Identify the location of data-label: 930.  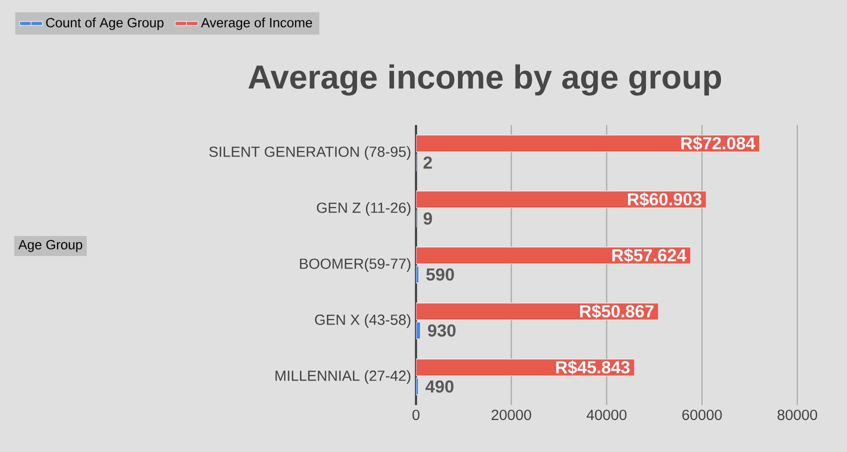
(442, 330).